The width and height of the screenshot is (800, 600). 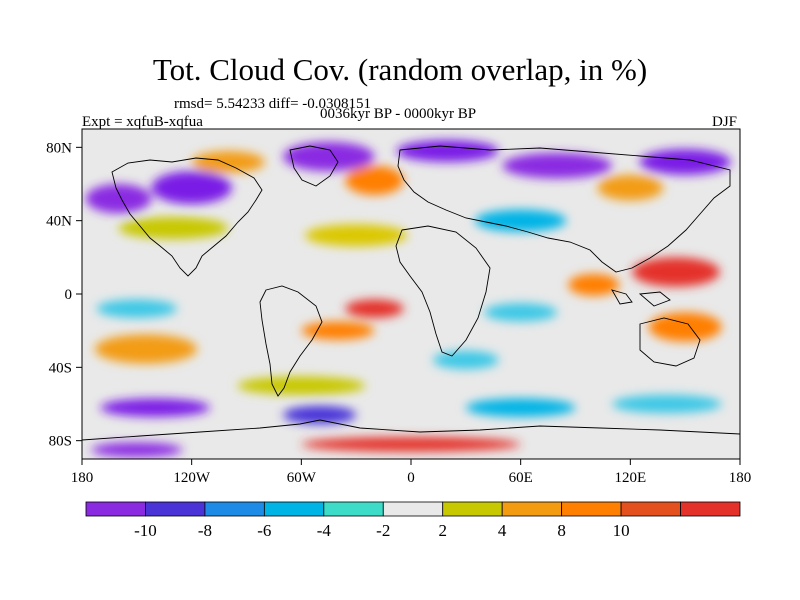 I want to click on x-tick-label: 120E, so click(x=630, y=478).